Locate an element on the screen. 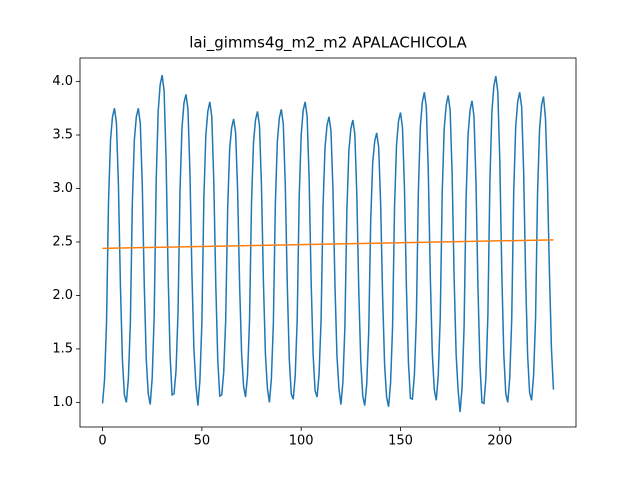  y-tick-label: 2.0 is located at coordinates (62, 295).